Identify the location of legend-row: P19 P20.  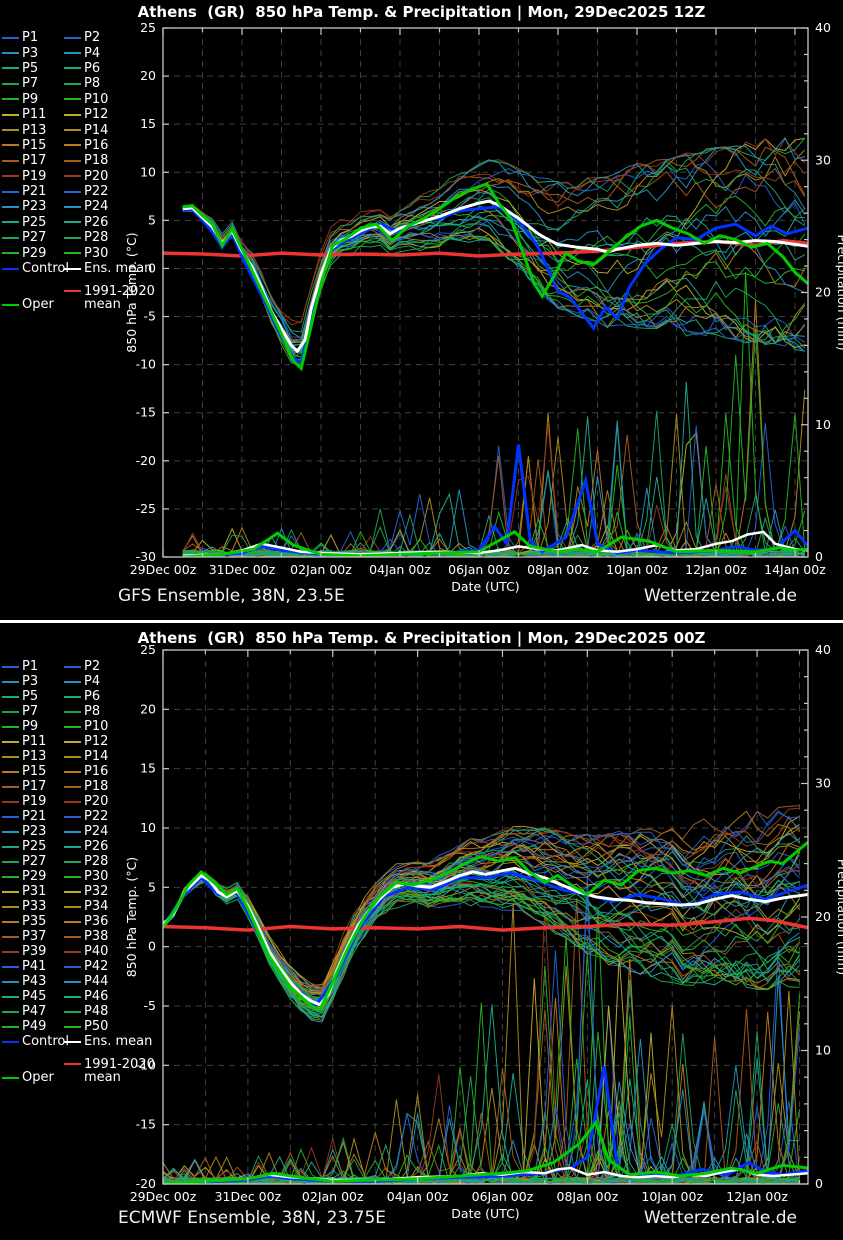
(79, 176).